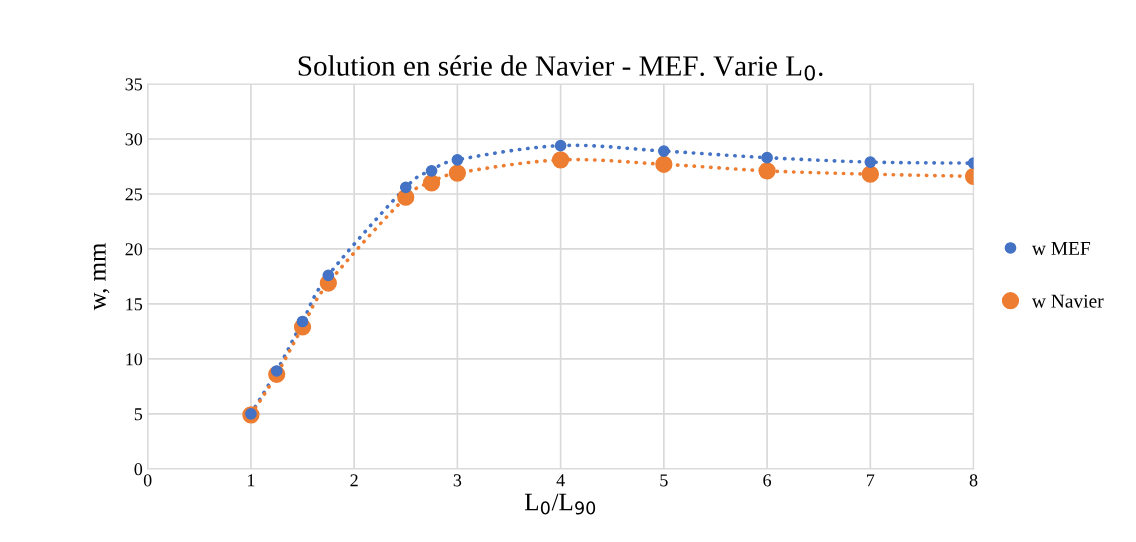  What do you see at coordinates (134, 194) in the screenshot?
I see `y-tick-label: 25` at bounding box center [134, 194].